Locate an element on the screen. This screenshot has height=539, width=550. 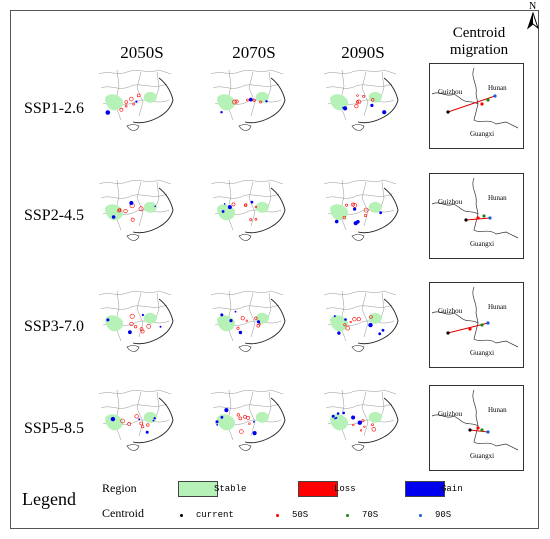
legend-centroid-label: Centroid is located at coordinates (123, 513).